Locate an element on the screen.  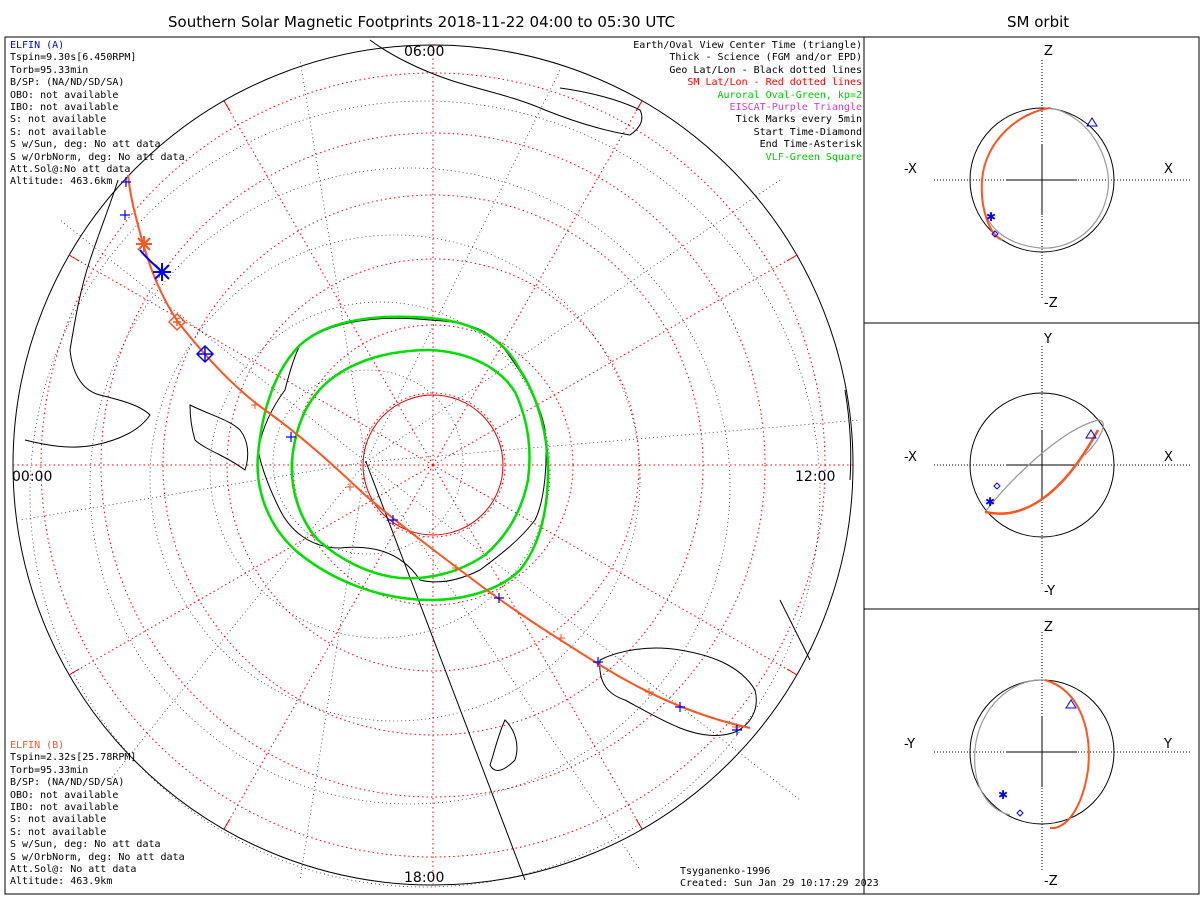
elfin-b-ticks is located at coordinates (495, 566).